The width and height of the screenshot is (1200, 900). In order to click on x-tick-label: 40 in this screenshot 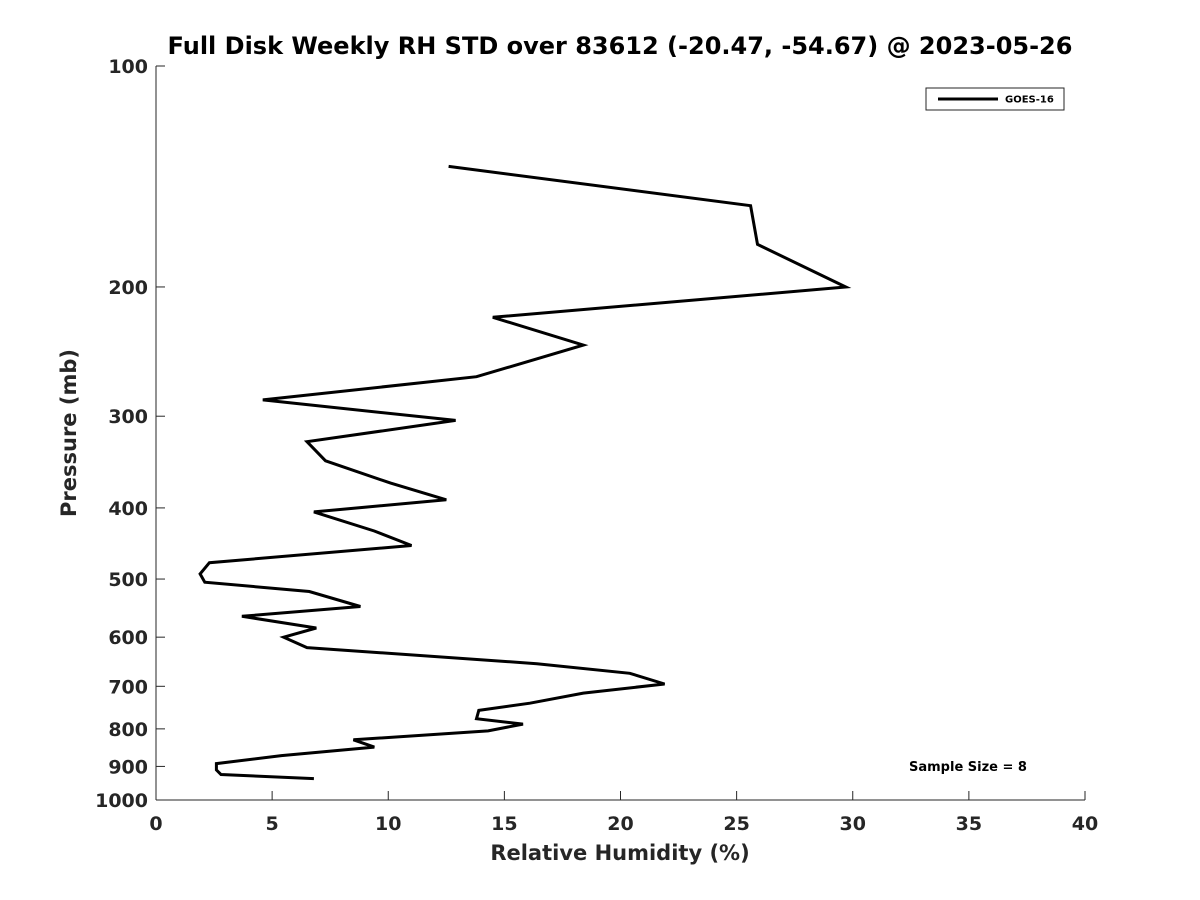, I will do `click(1085, 824)`.